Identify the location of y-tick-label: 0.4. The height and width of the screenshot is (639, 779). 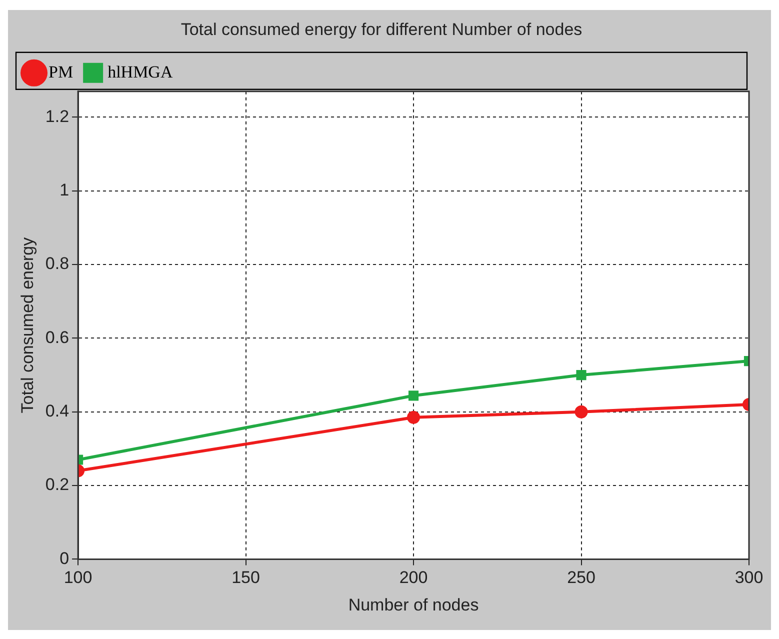
(57, 411).